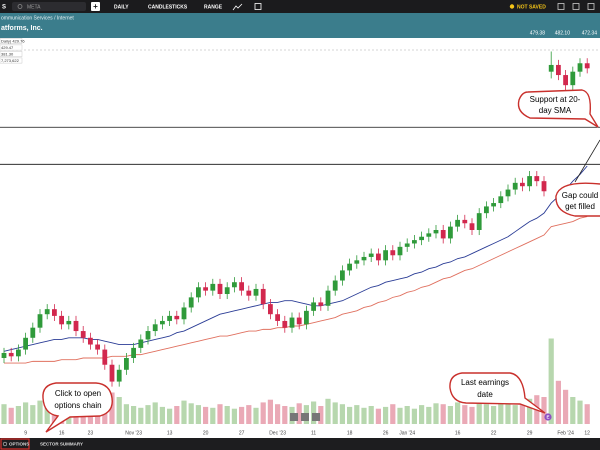  What do you see at coordinates (5, 444) in the screenshot?
I see `options-icon` at bounding box center [5, 444].